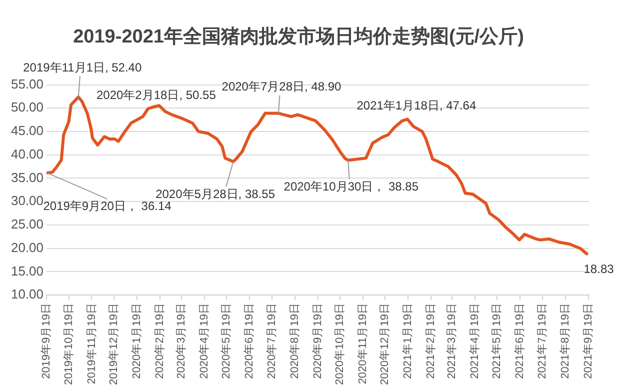  I want to click on x-tick-label: 2020年12月19日, so click(385, 344).